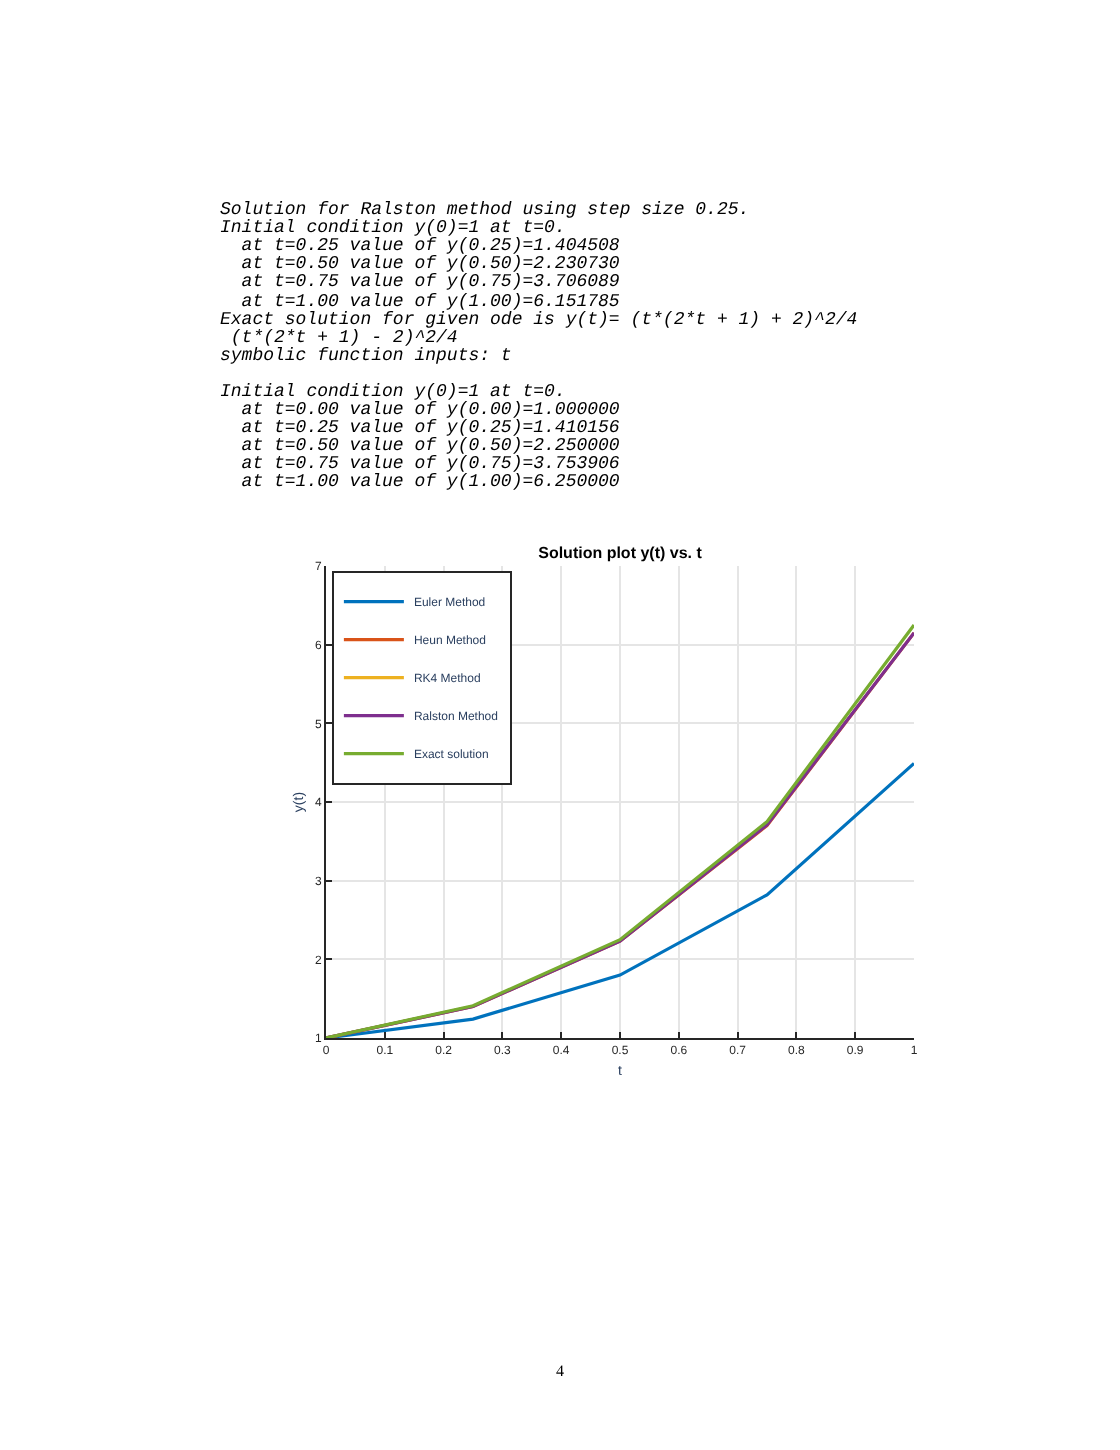 The height and width of the screenshot is (1450, 1120). What do you see at coordinates (420, 246) in the screenshot?
I see `text: at t=0.25 value of y(0.25)=1.404508` at bounding box center [420, 246].